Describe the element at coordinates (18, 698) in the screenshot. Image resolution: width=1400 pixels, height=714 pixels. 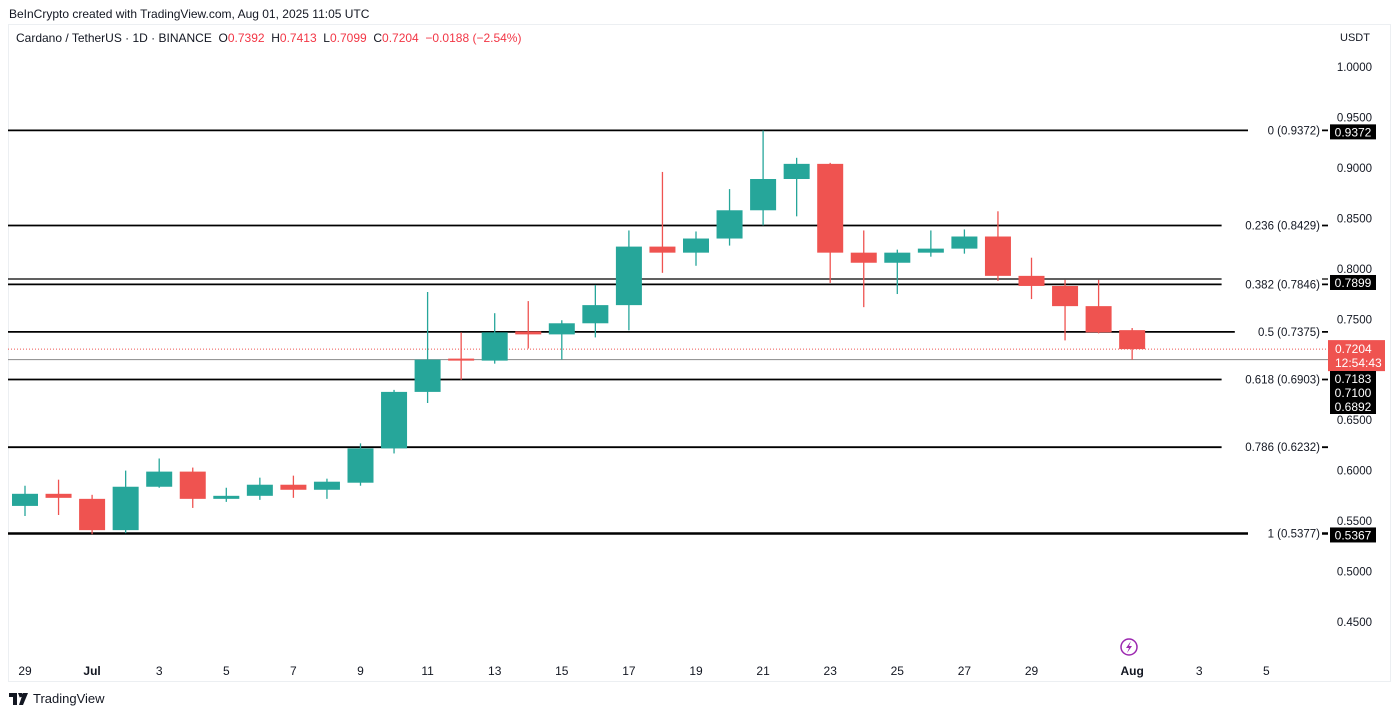
I see `tradingview-logo-icon` at that location.